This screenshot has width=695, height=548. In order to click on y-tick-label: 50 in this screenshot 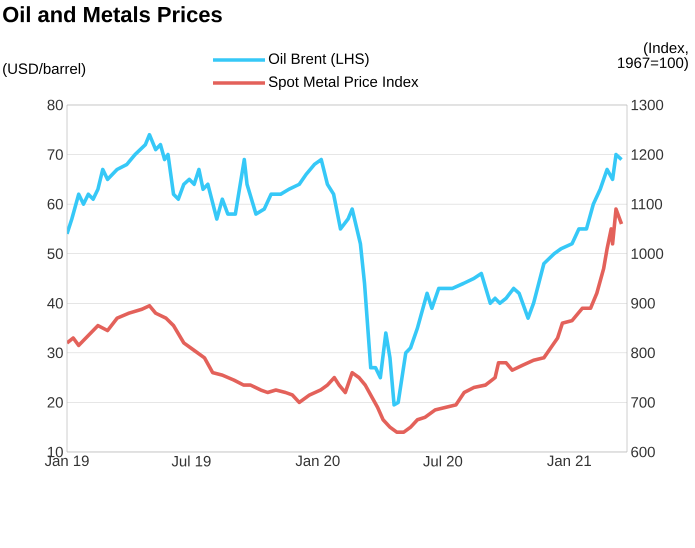, I will do `click(55, 253)`.